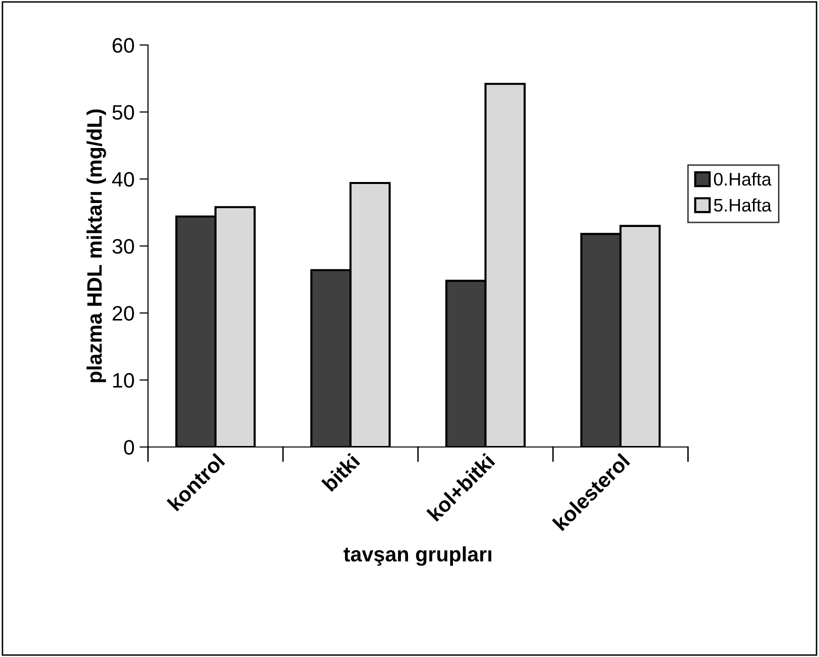 The image size is (819, 657). Describe the element at coordinates (123, 313) in the screenshot. I see `y-tick-label: 20` at that location.